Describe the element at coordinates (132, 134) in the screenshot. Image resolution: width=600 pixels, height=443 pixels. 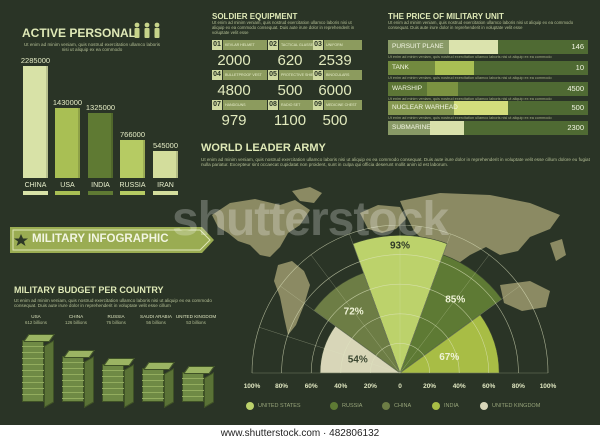
I see `bar-value: 766000` at that location.